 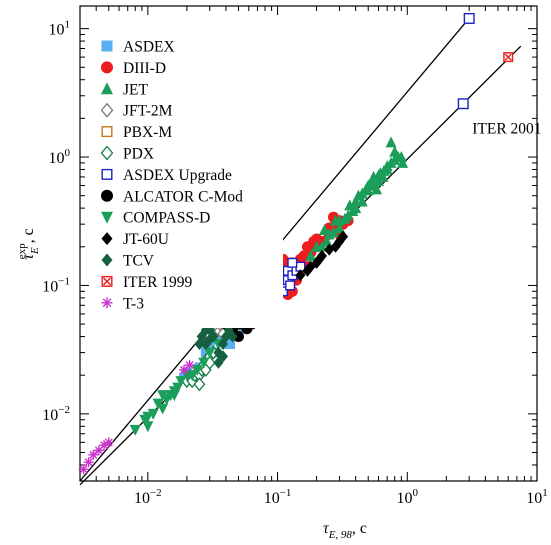 I want to click on legend-item: COMPASS-D, so click(x=155, y=218).